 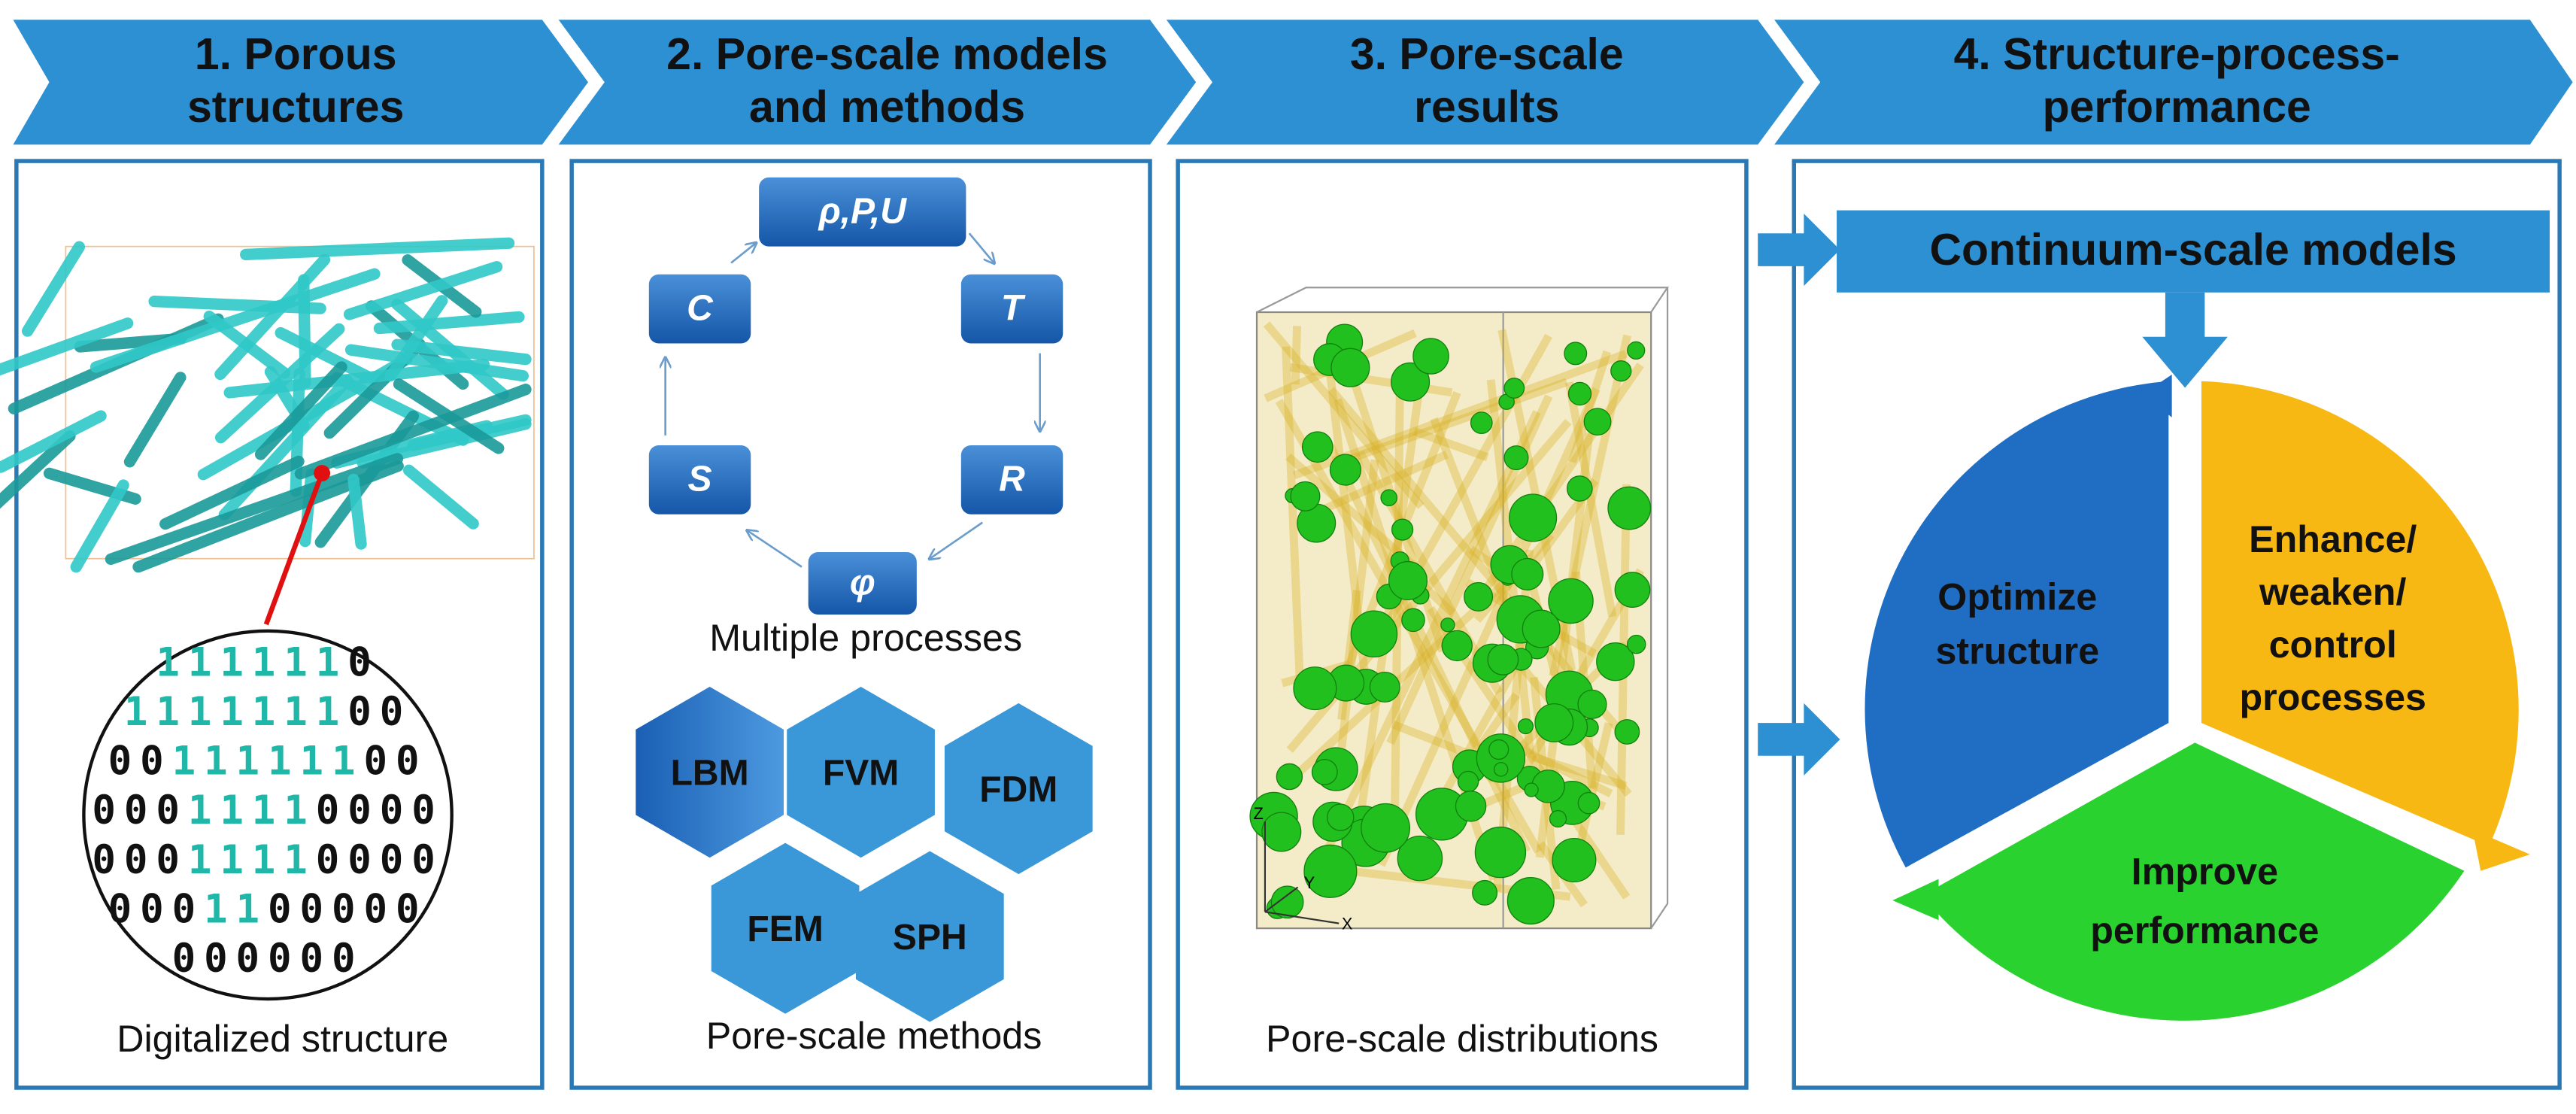 I want to click on zoom-circle, so click(x=268, y=815).